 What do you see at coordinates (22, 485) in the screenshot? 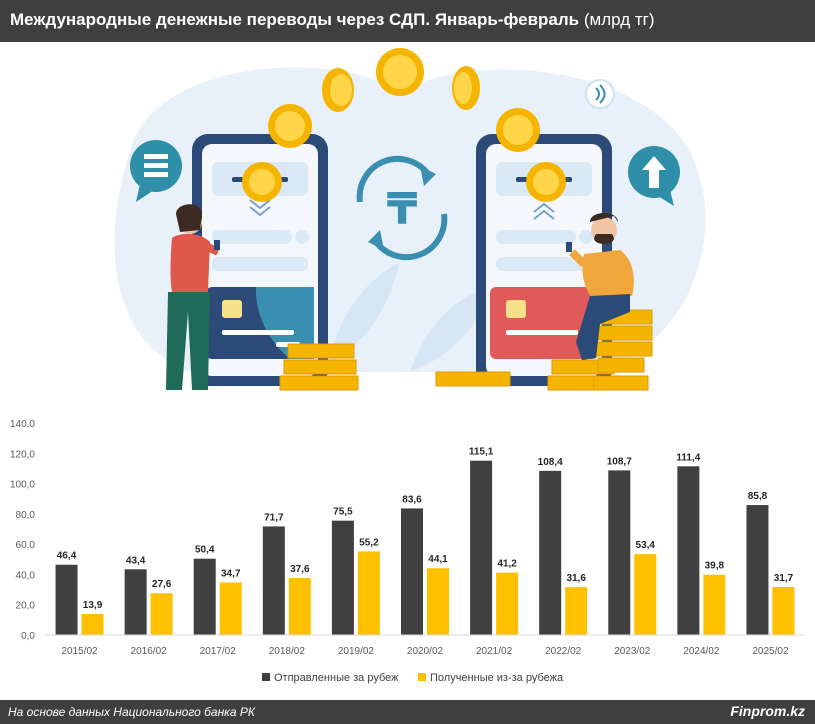
I see `y-tick-label: 100,0` at bounding box center [22, 485].